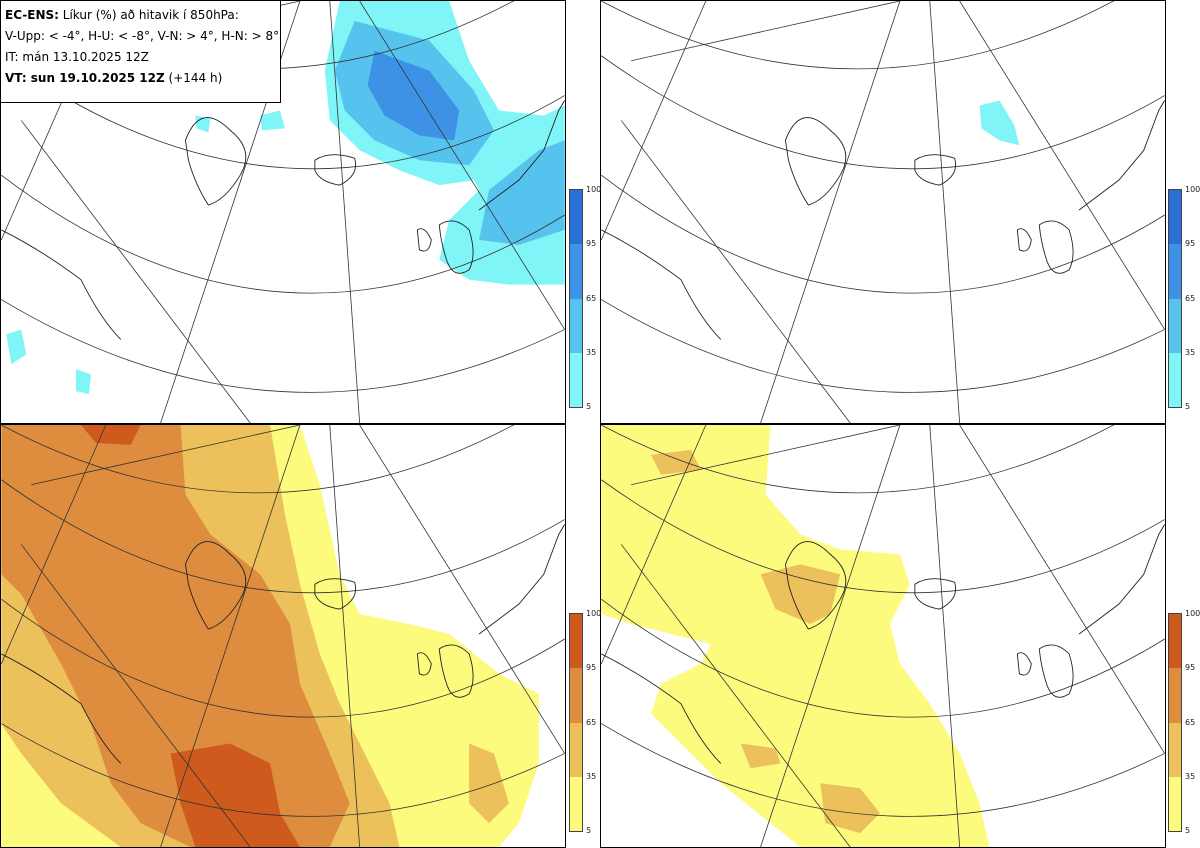 The height and width of the screenshot is (848, 1200). What do you see at coordinates (585, 722) in the screenshot?
I see `colorbar-warm-bottom-left: 100 95 65 35 5` at bounding box center [585, 722].